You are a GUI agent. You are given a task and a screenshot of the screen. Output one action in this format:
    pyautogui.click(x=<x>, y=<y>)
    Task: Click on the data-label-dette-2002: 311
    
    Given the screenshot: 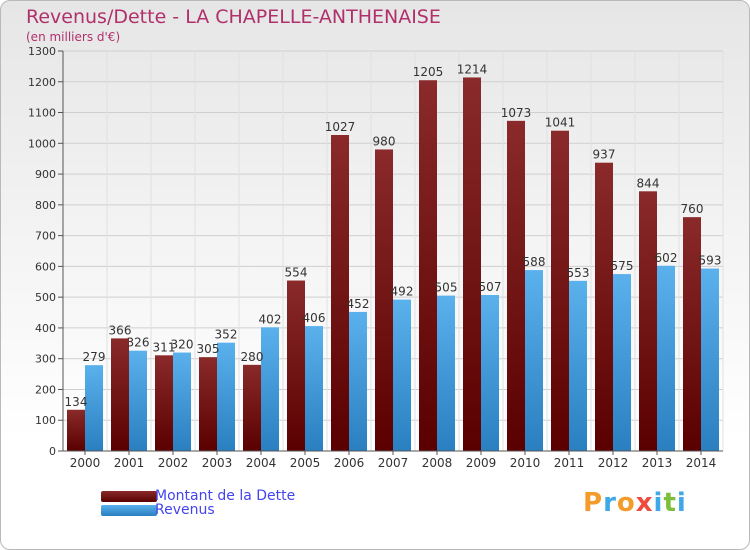 What is the action you would take?
    pyautogui.click(x=164, y=347)
    